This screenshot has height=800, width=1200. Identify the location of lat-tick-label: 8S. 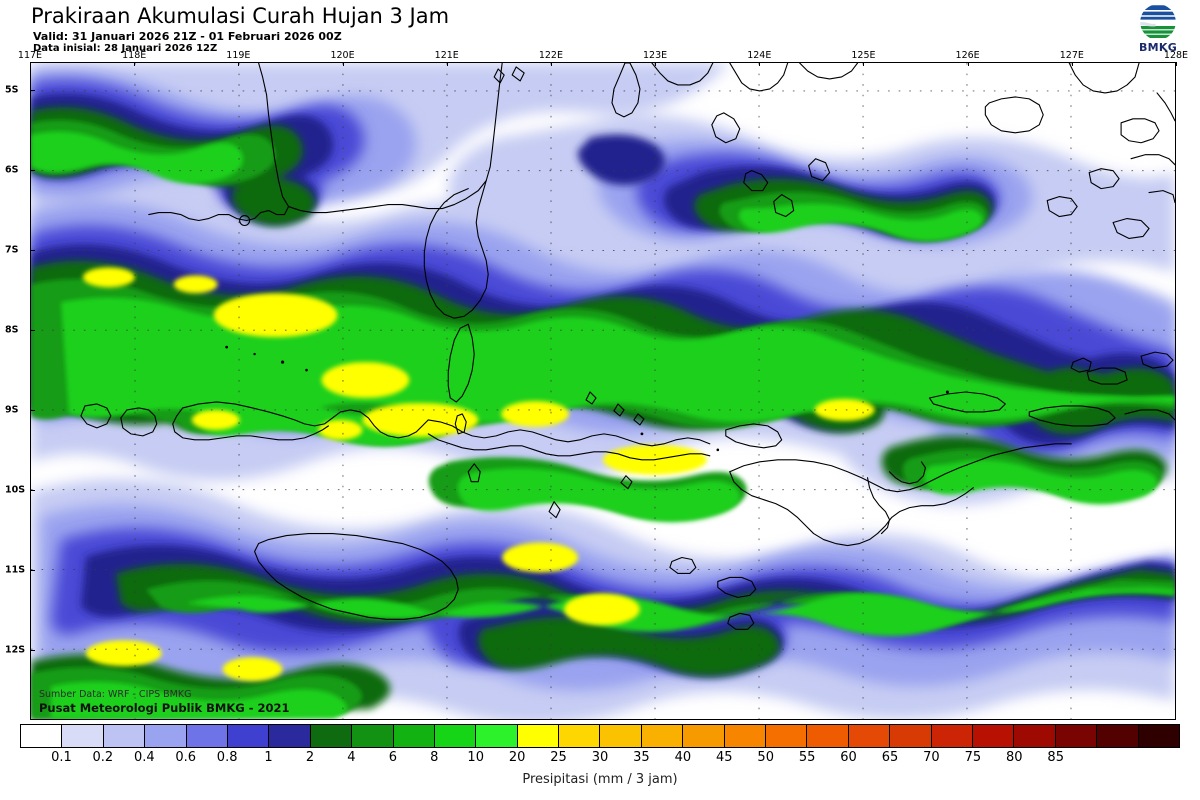
(12, 330).